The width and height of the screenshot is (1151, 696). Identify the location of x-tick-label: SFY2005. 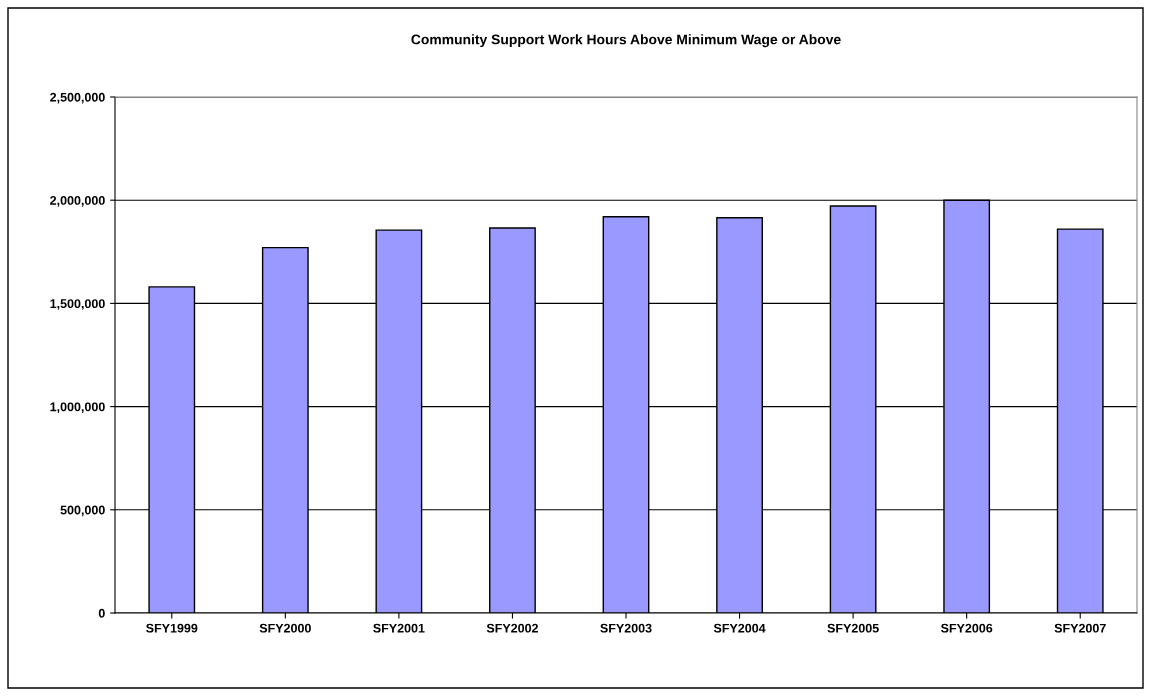
(853, 628).